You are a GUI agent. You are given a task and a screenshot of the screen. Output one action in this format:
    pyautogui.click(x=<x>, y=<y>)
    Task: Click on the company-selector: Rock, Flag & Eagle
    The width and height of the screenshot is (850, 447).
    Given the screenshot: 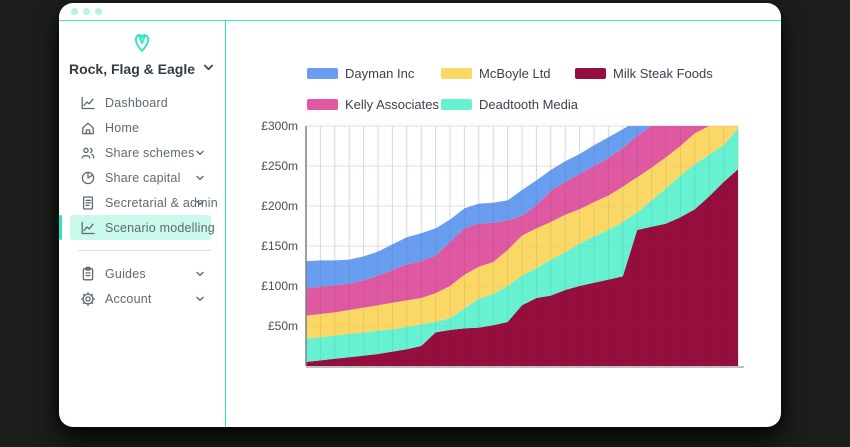 What is the action you would take?
    pyautogui.click(x=142, y=69)
    